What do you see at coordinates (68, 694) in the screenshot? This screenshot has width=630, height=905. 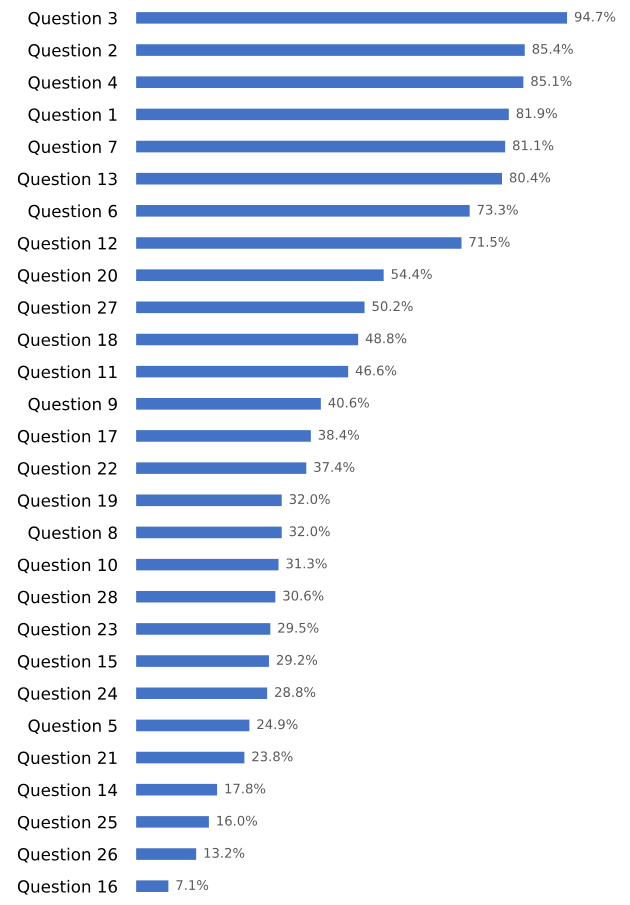 I see `y-tick-label: Question 24` at bounding box center [68, 694].